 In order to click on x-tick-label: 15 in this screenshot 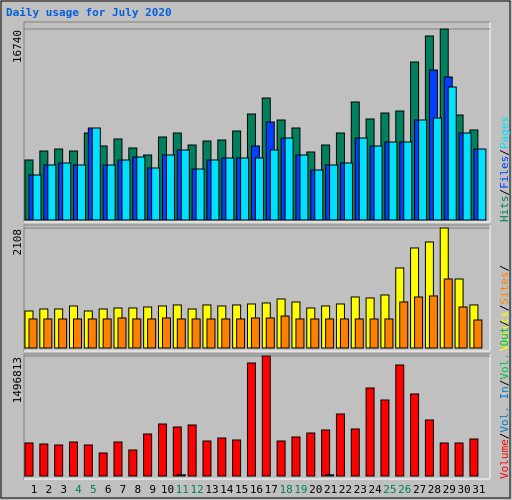, I will do `click(241, 489)`.